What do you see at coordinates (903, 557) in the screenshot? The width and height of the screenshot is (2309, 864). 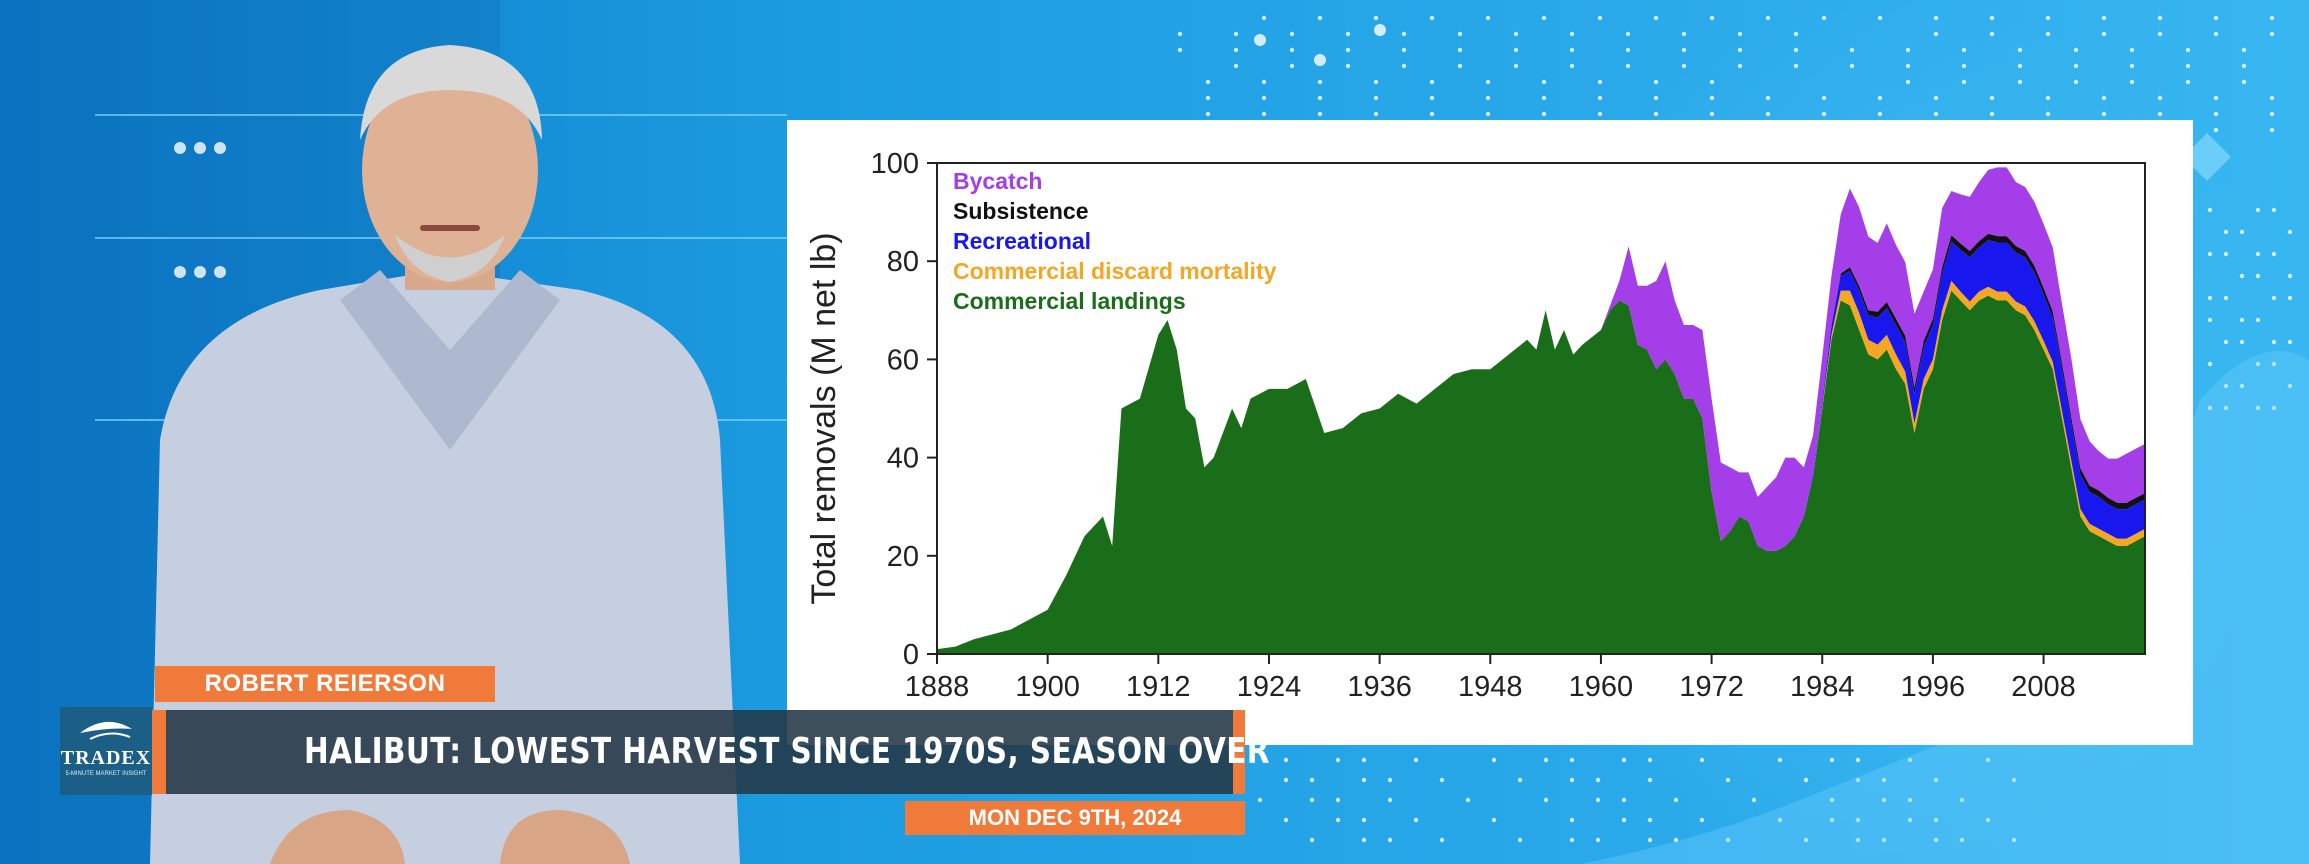 I see `y-tick-label: 20` at bounding box center [903, 557].